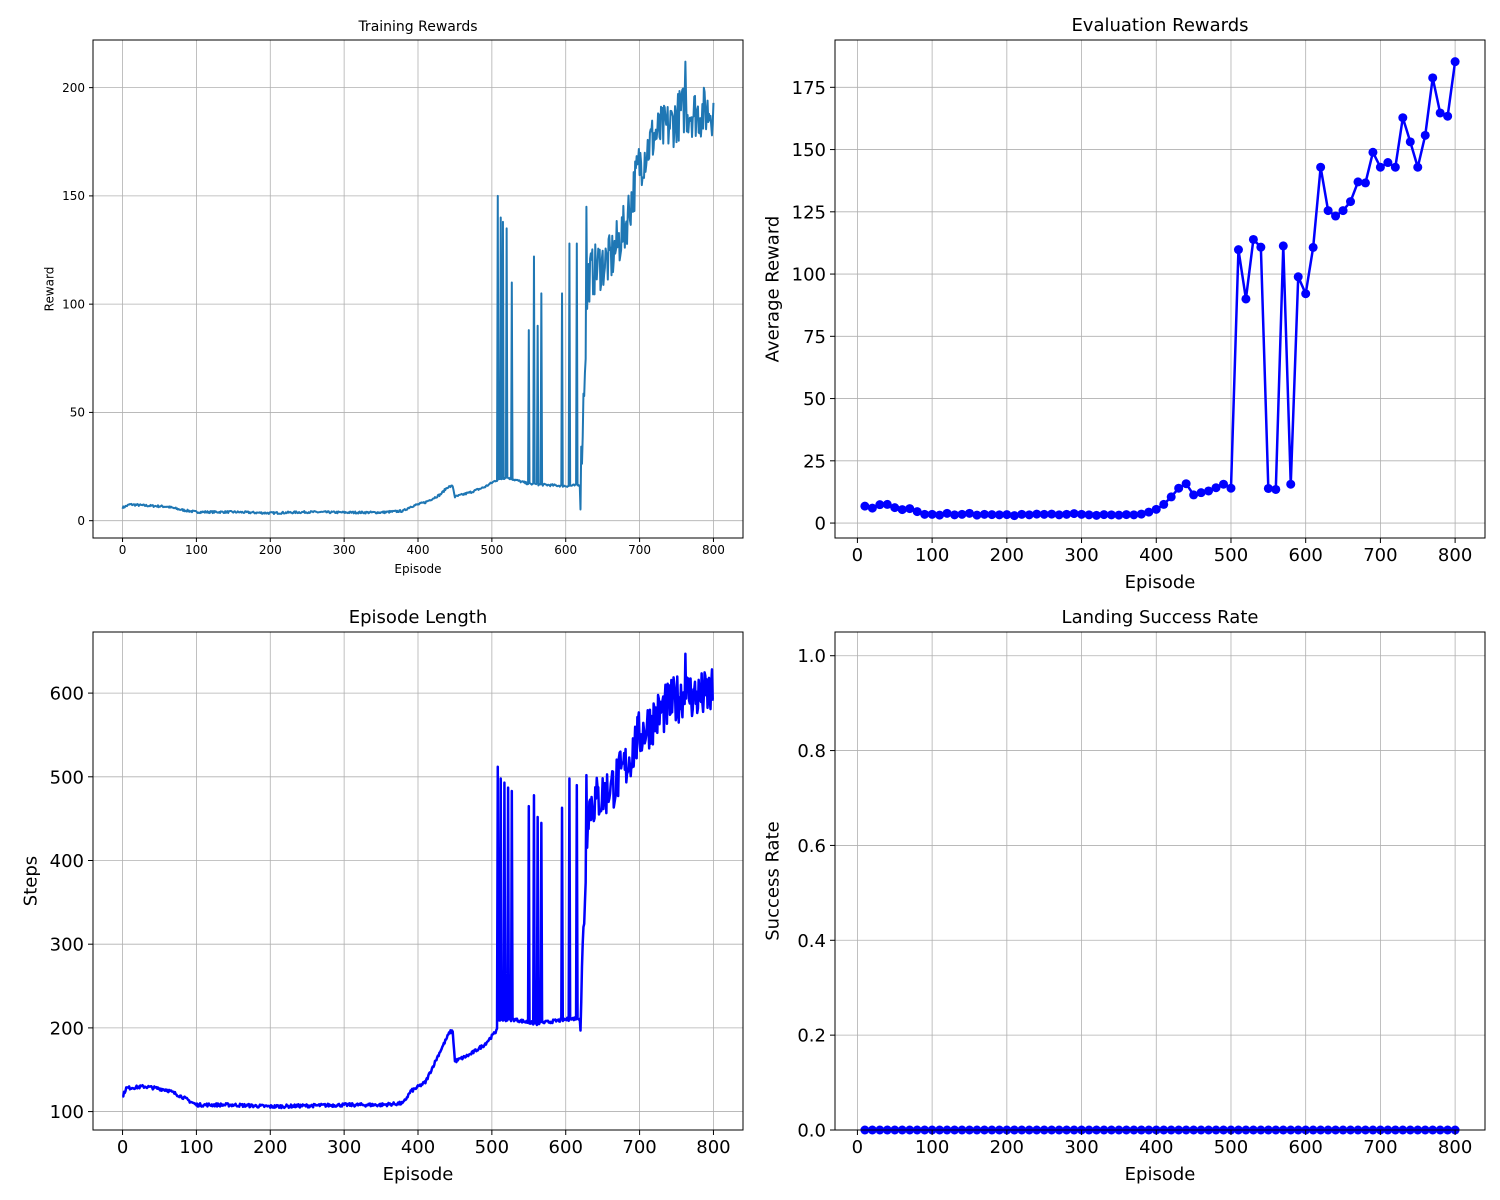 The width and height of the screenshot is (1500, 1200). What do you see at coordinates (811, 941) in the screenshot?
I see `y-tick-label: 0.4` at bounding box center [811, 941].